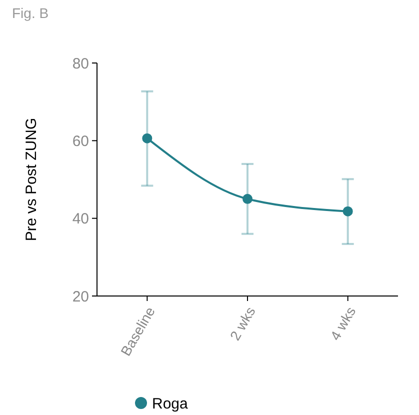  What do you see at coordinates (80, 297) in the screenshot?
I see `y-tick-label: 20` at bounding box center [80, 297].